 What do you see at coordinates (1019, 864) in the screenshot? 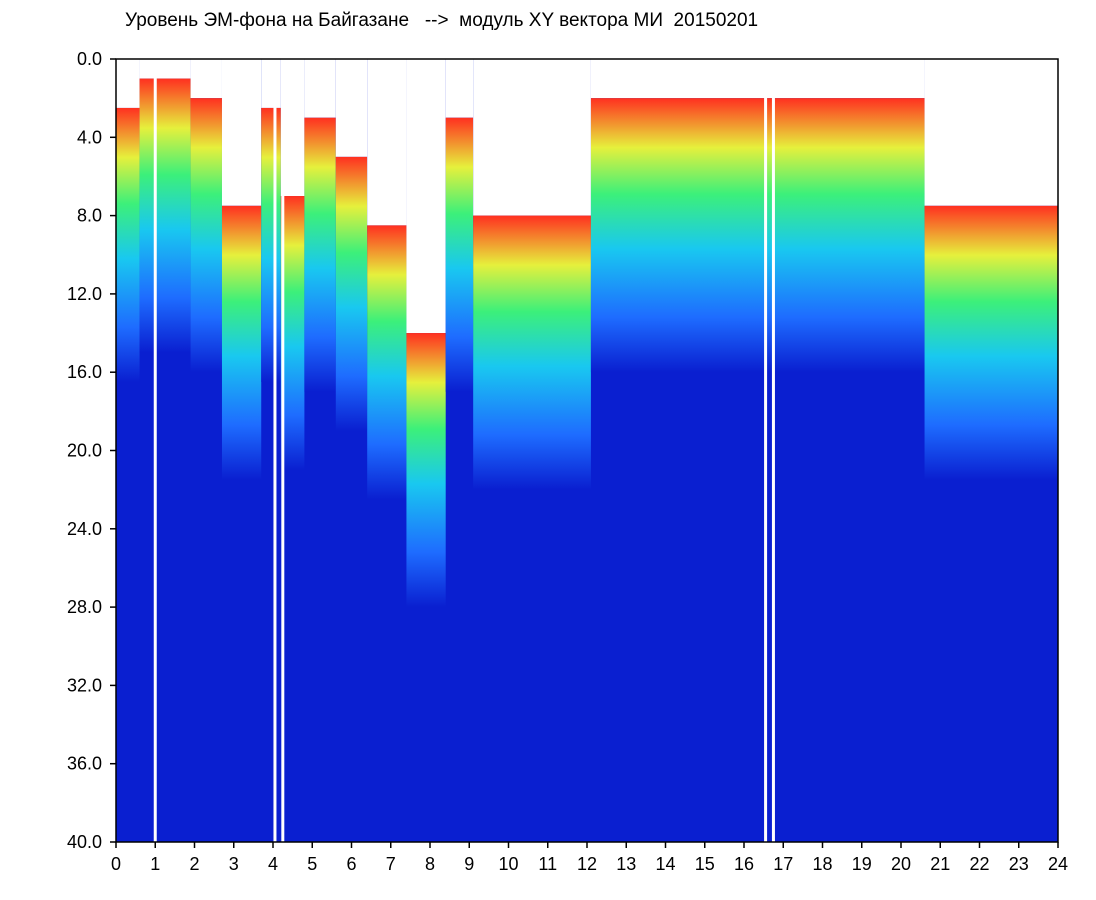
I see `x-tick-label-23: 23` at bounding box center [1019, 864].